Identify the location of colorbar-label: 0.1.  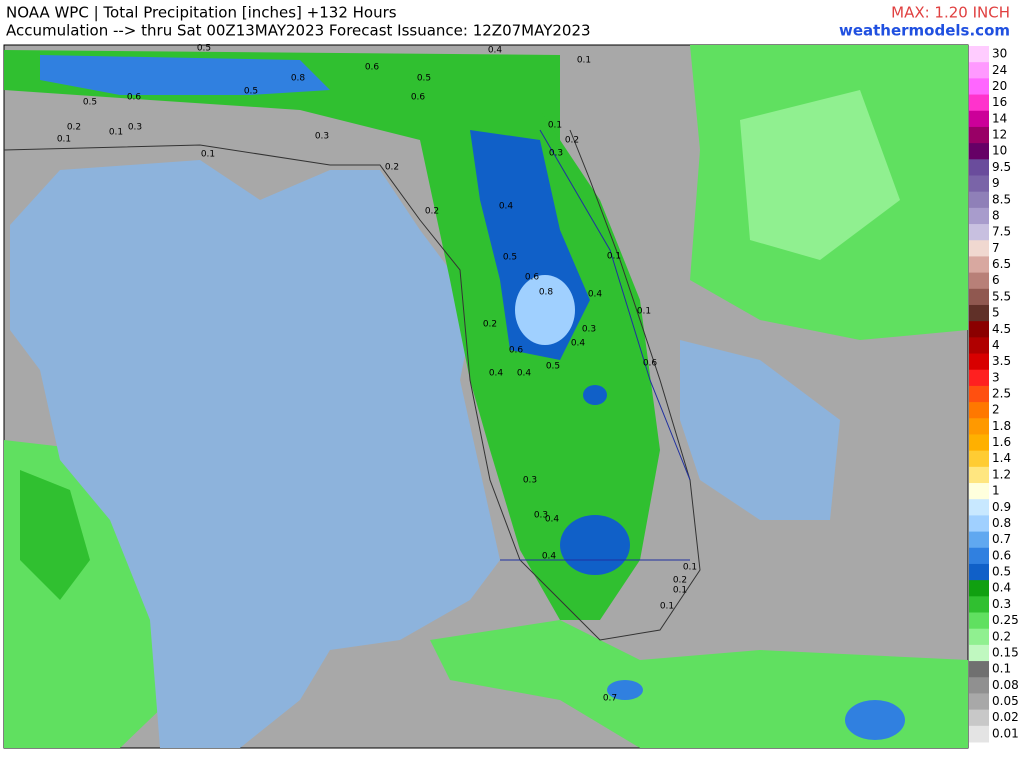
(1001, 669).